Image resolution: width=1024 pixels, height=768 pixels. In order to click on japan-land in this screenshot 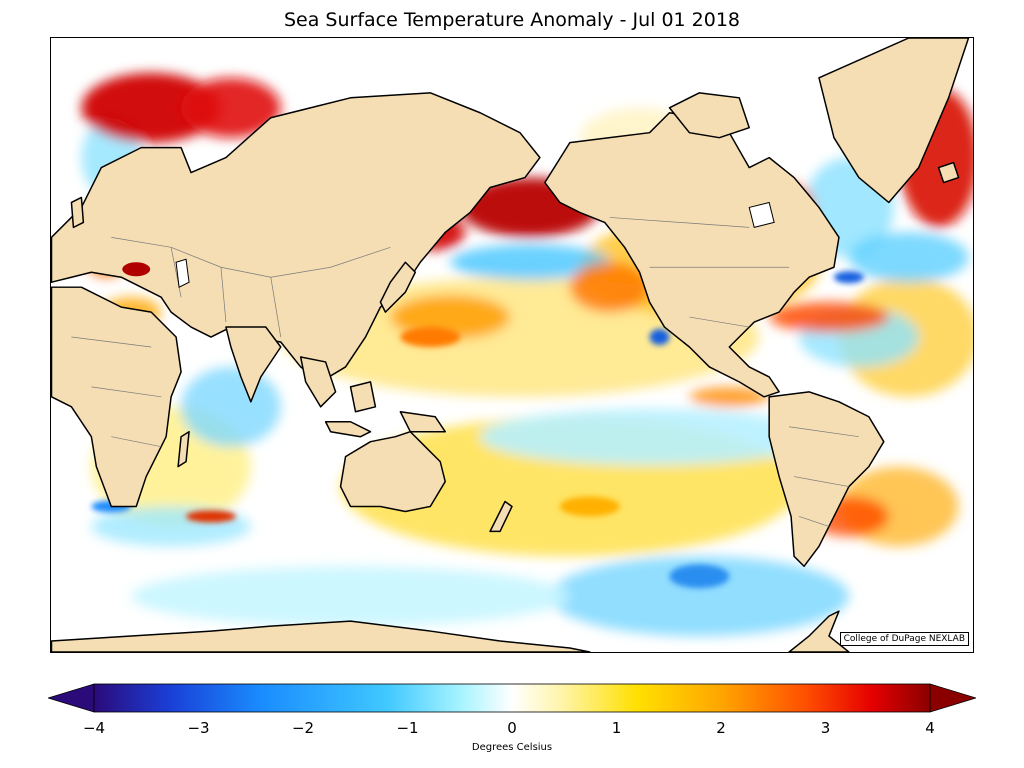, I will do `click(398, 287)`.